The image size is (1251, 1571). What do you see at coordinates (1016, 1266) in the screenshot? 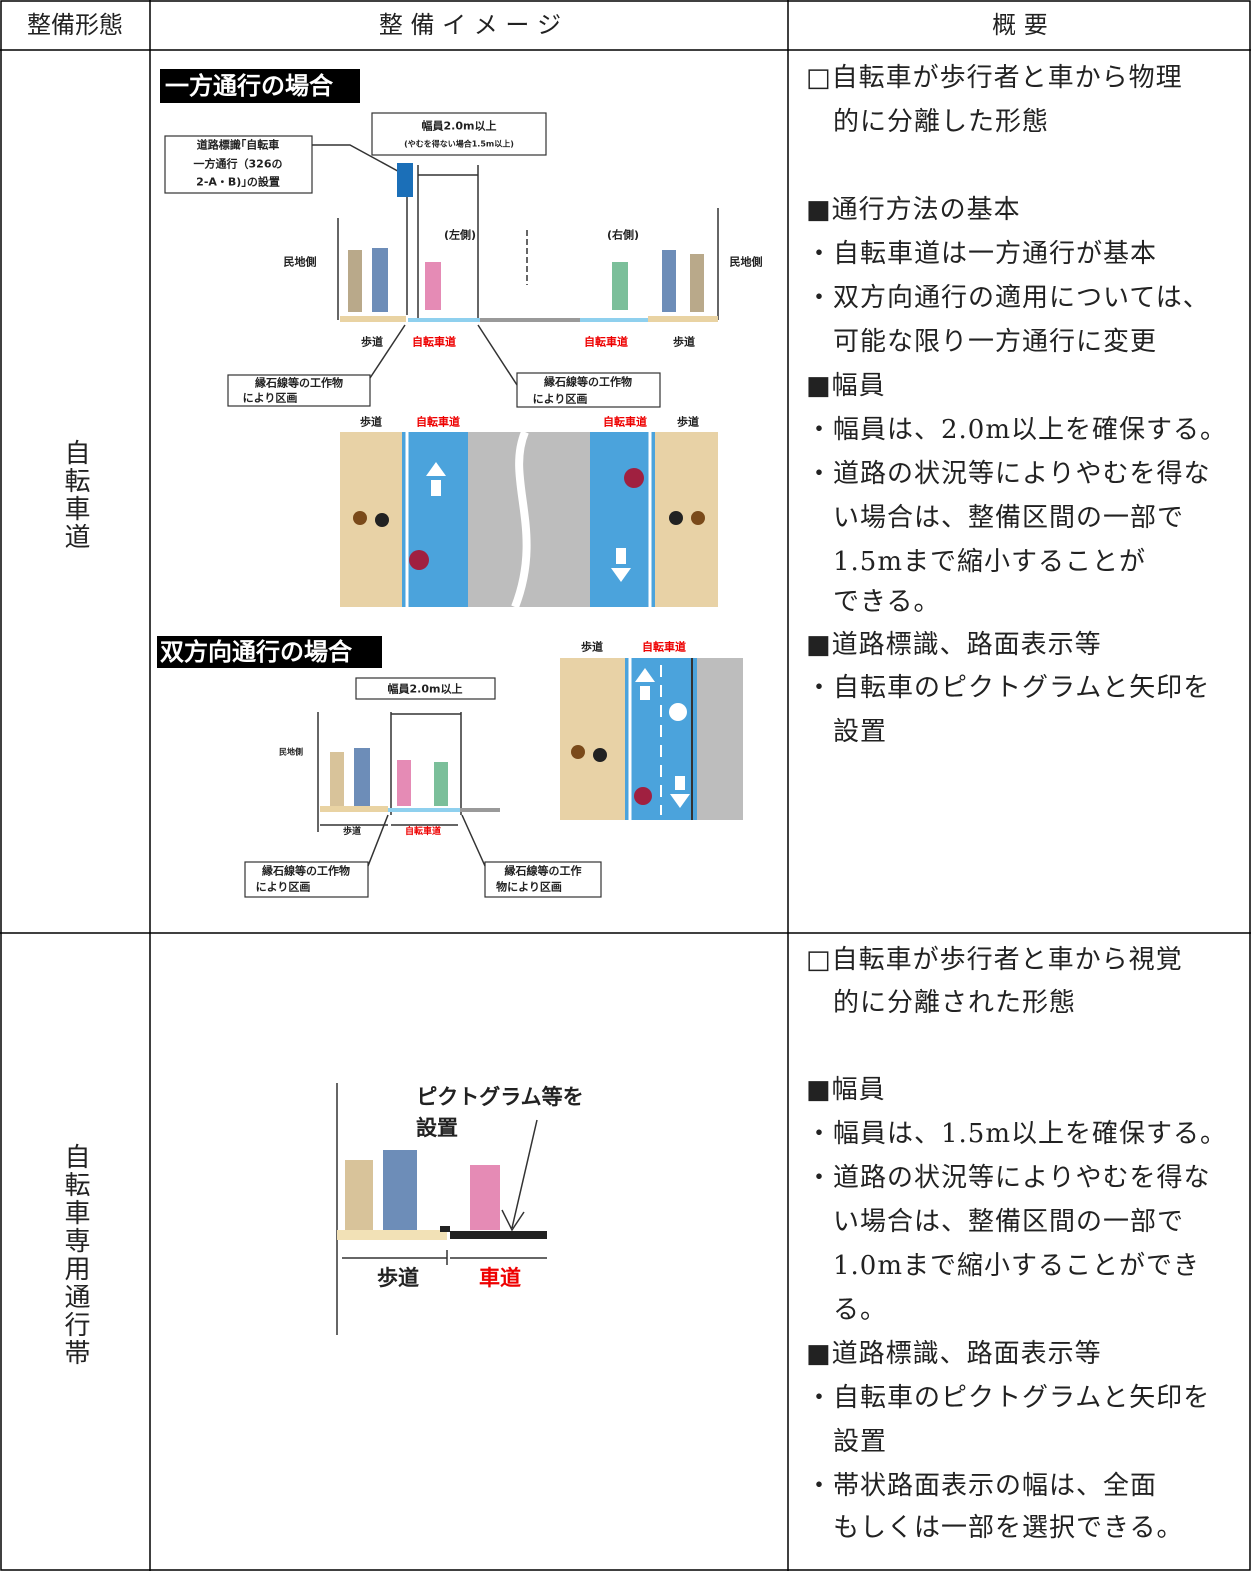
I see `summary-line: 1.0mまで縮小することができ` at bounding box center [1016, 1266].